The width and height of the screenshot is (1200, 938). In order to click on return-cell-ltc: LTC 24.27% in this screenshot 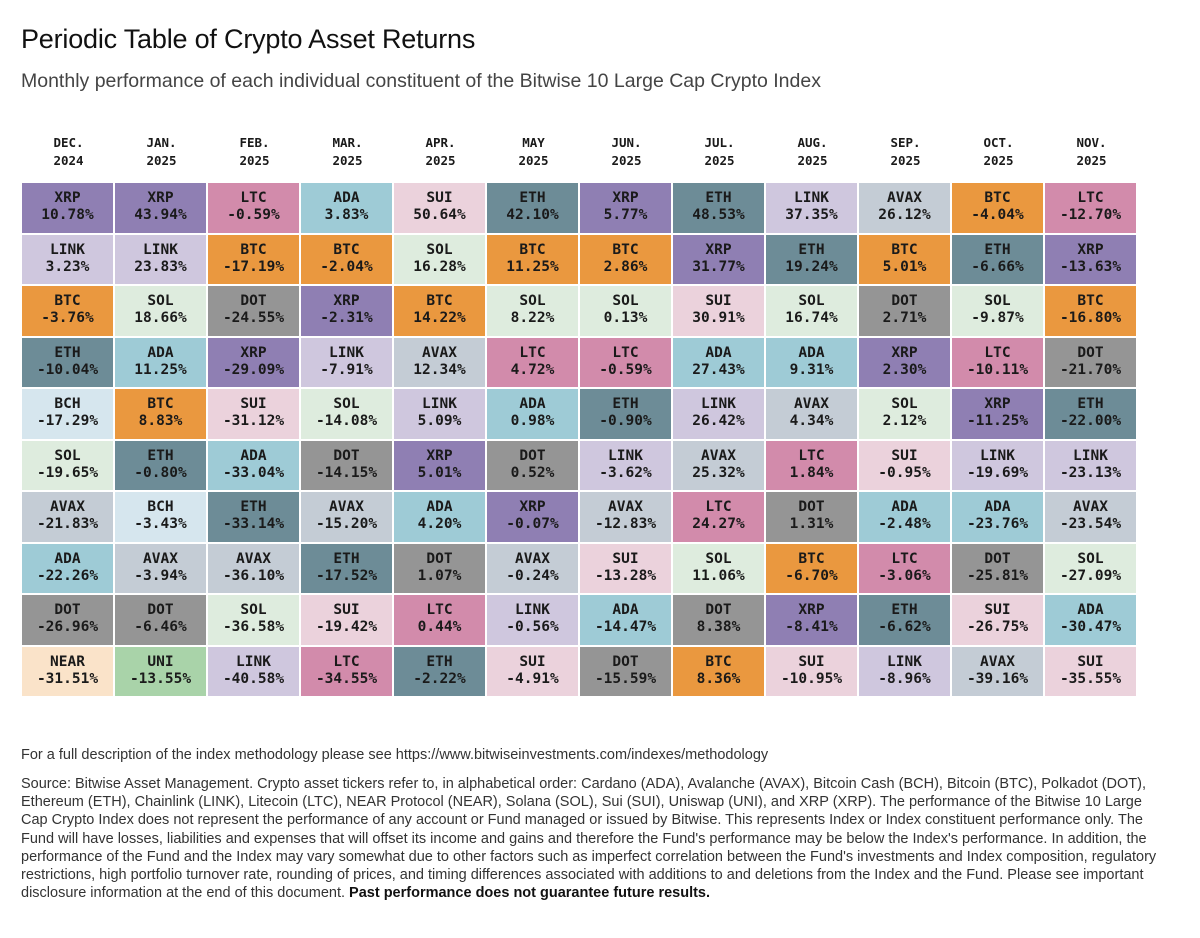, I will do `click(718, 517)`.